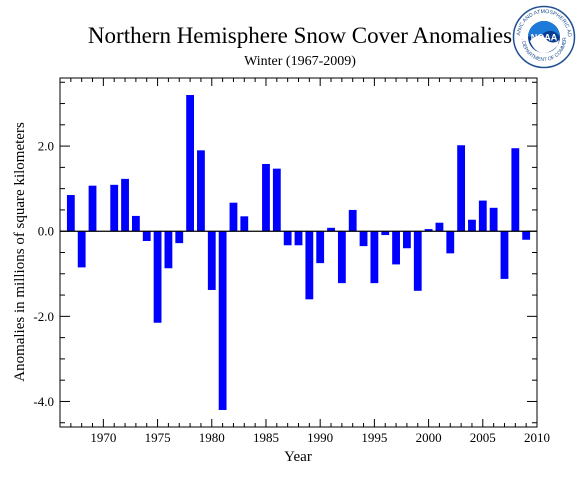  I want to click on bar-1988, so click(298, 238).